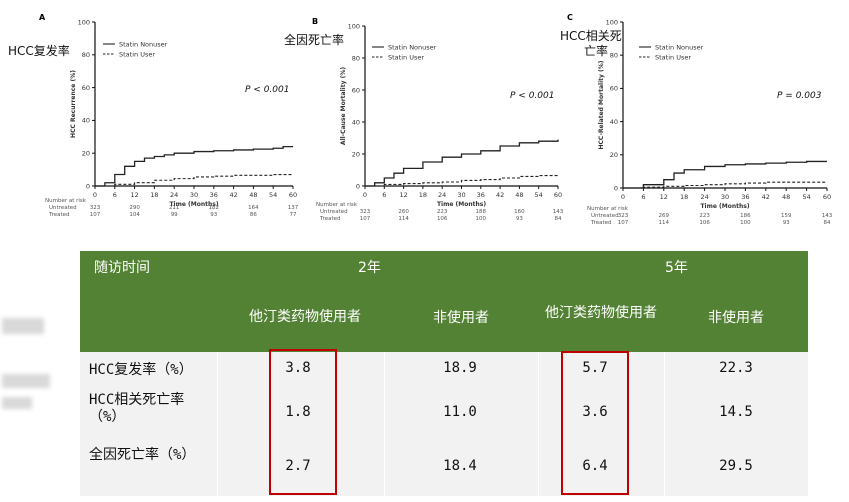 Image resolution: width=849 pixels, height=502 pixels. Describe the element at coordinates (704, 216) in the screenshot. I see `risk-value: 223` at that location.